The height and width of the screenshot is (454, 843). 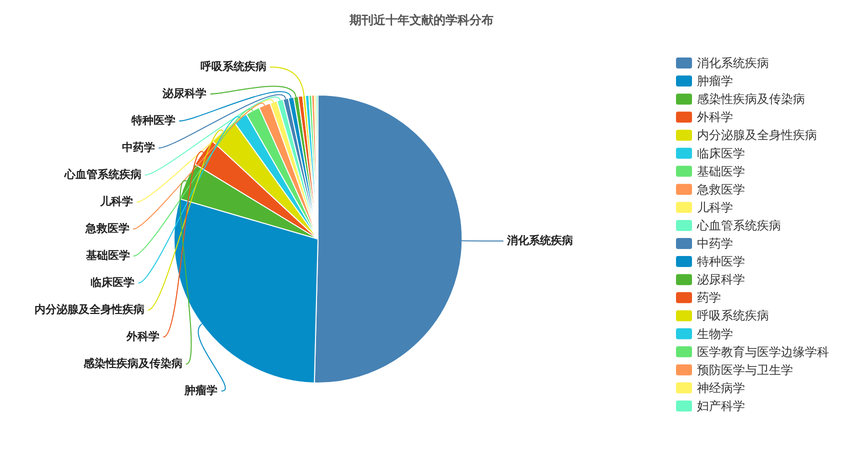 I want to click on legend-label: 心血管系统疾病, so click(x=738, y=225).